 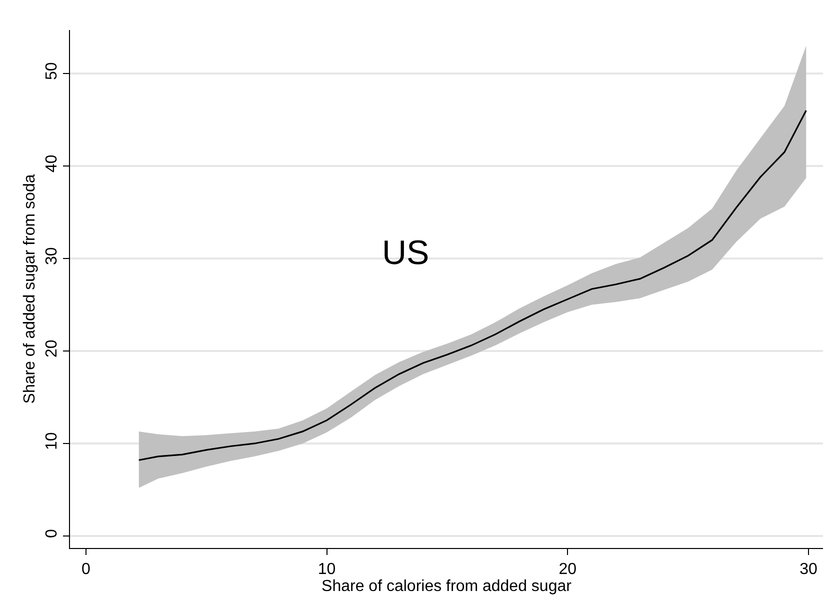 What do you see at coordinates (30, 289) in the screenshot?
I see `y-axis-title: Share of added sugar from soda` at bounding box center [30, 289].